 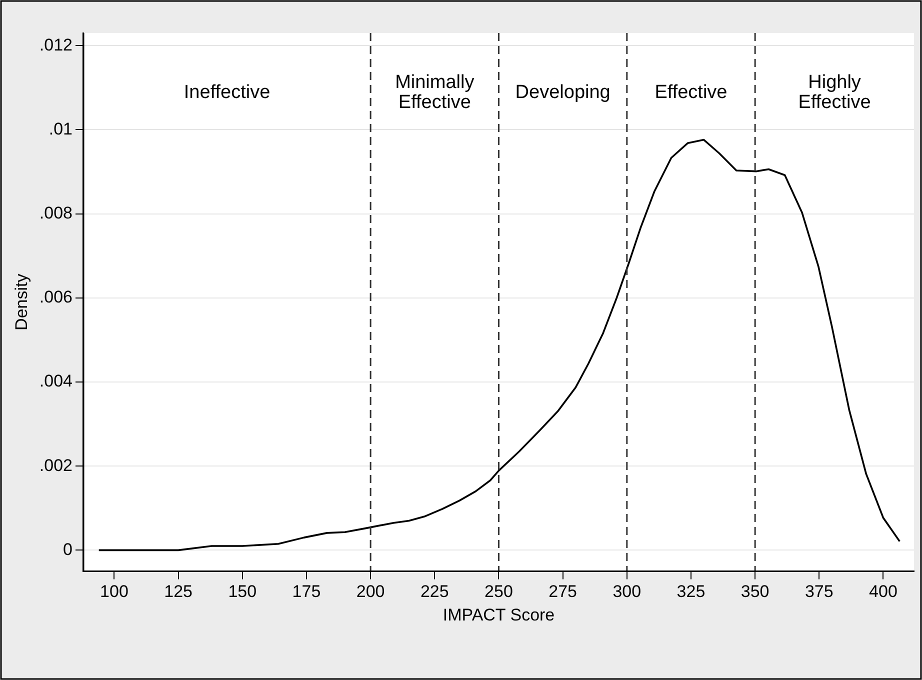 What do you see at coordinates (67, 549) in the screenshot?
I see `y-tick-label: 0` at bounding box center [67, 549].